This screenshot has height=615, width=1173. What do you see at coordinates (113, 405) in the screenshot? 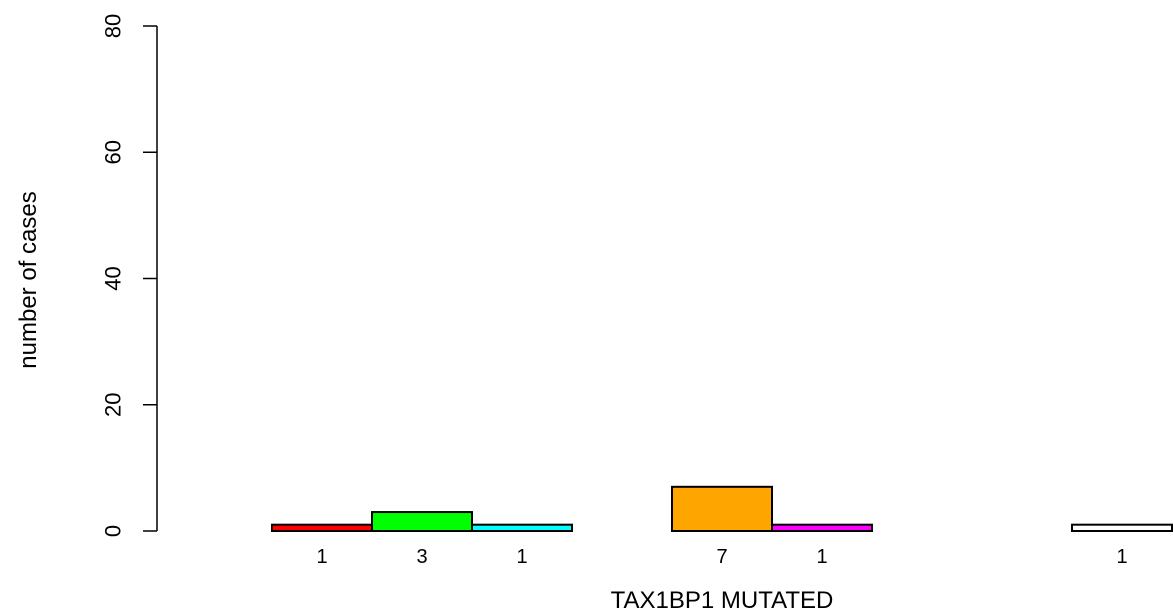
I see `y-tick-label: 20` at bounding box center [113, 405].